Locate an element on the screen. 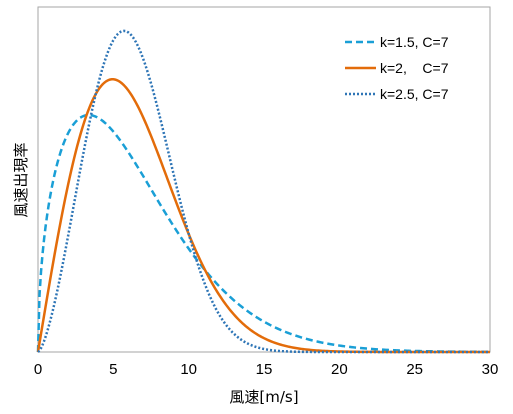 The width and height of the screenshot is (513, 414). x-tick-label: 5 is located at coordinates (113, 369).